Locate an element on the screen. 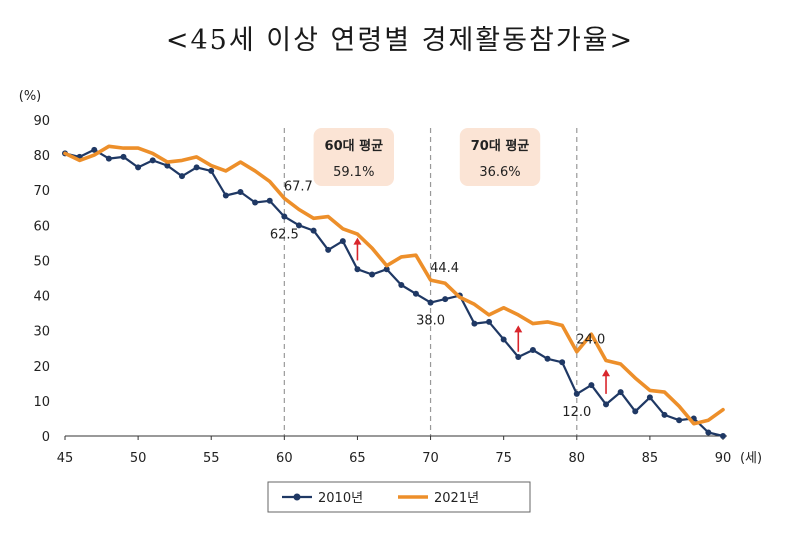 The height and width of the screenshot is (540, 800). x-tick-label: 65 is located at coordinates (357, 458).